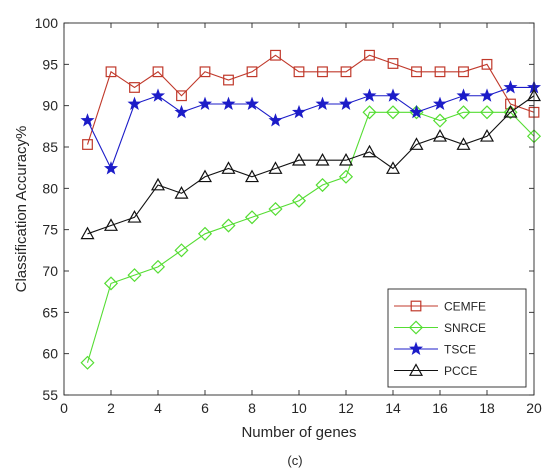 This screenshot has width=550, height=476. Describe the element at coordinates (50, 271) in the screenshot. I see `y-tick-label: 70` at that location.